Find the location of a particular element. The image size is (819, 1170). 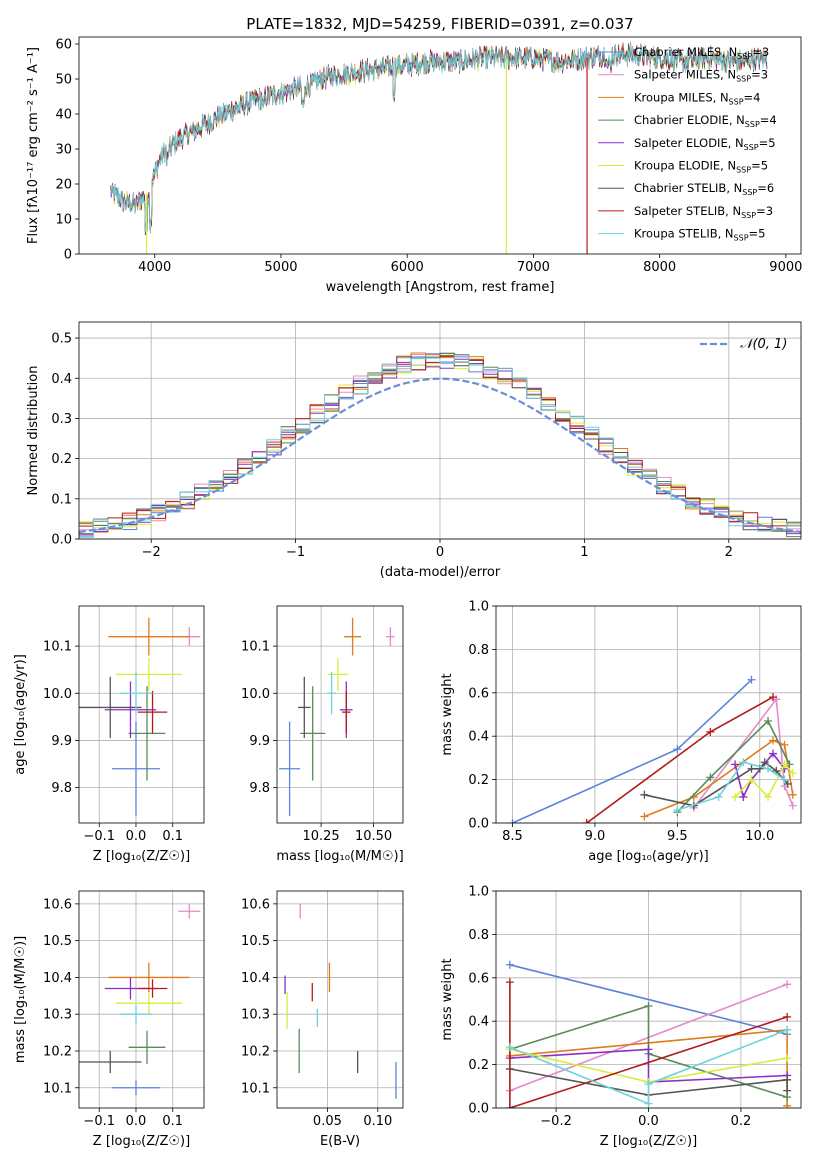

legend-entry: Chabrier MILES, N is located at coordinates (685, 52).